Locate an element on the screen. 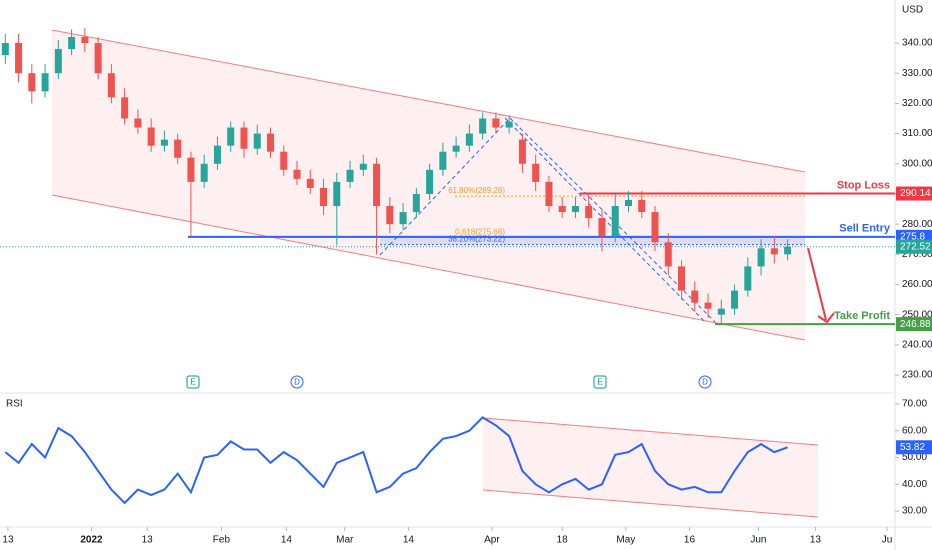 Image resolution: width=932 pixels, height=550 pixels. y-tick-label: 50.00 is located at coordinates (914, 457).